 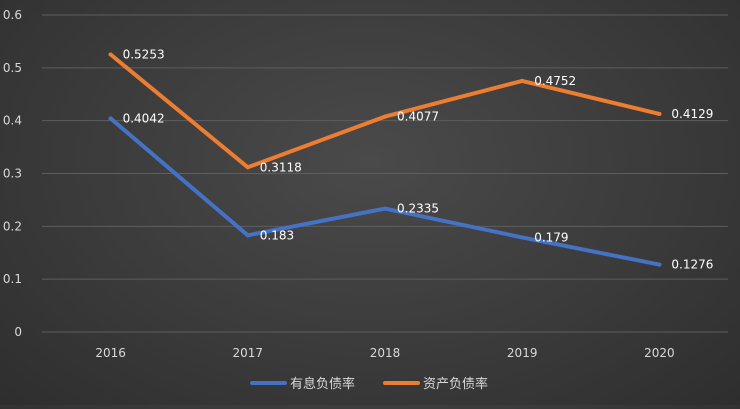 I want to click on y-tick-label: 0.3, so click(x=12, y=174).